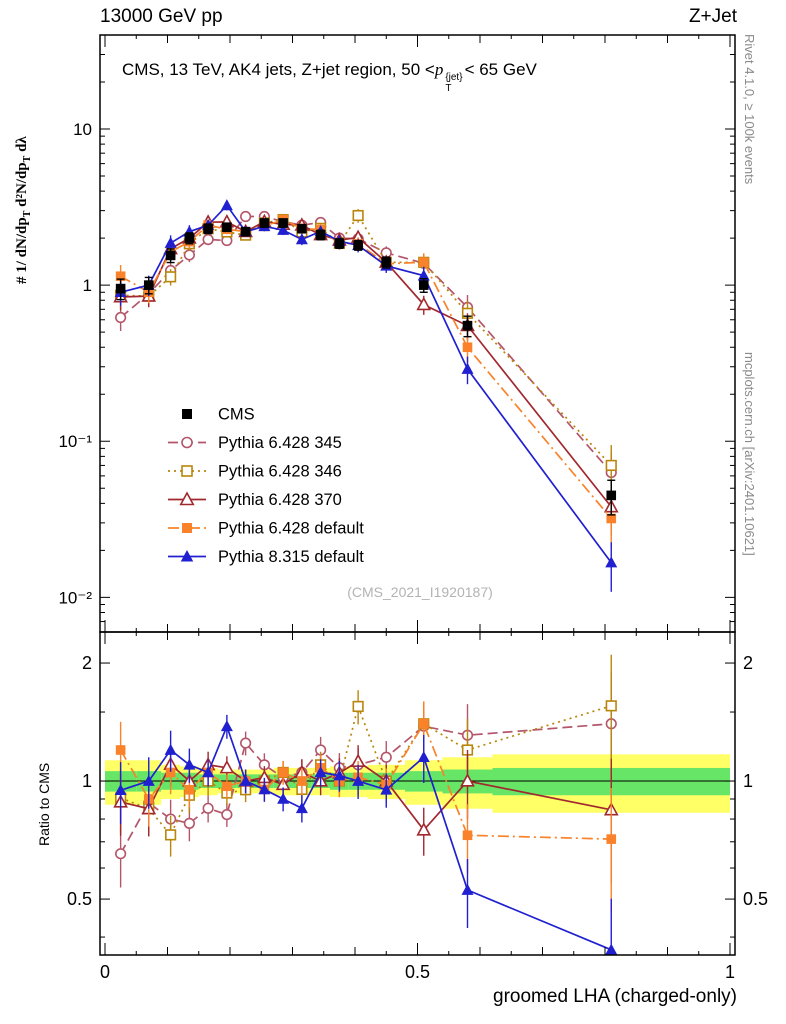 The width and height of the screenshot is (786, 1024). Describe the element at coordinates (280, 472) in the screenshot. I see `svg-text: Pythia 6.428 346` at that location.